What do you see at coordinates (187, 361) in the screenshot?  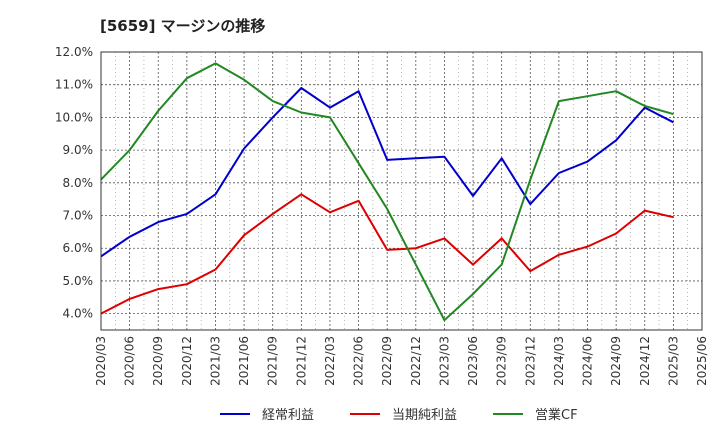 I see `x-tick-label: 2020/12` at bounding box center [187, 361].